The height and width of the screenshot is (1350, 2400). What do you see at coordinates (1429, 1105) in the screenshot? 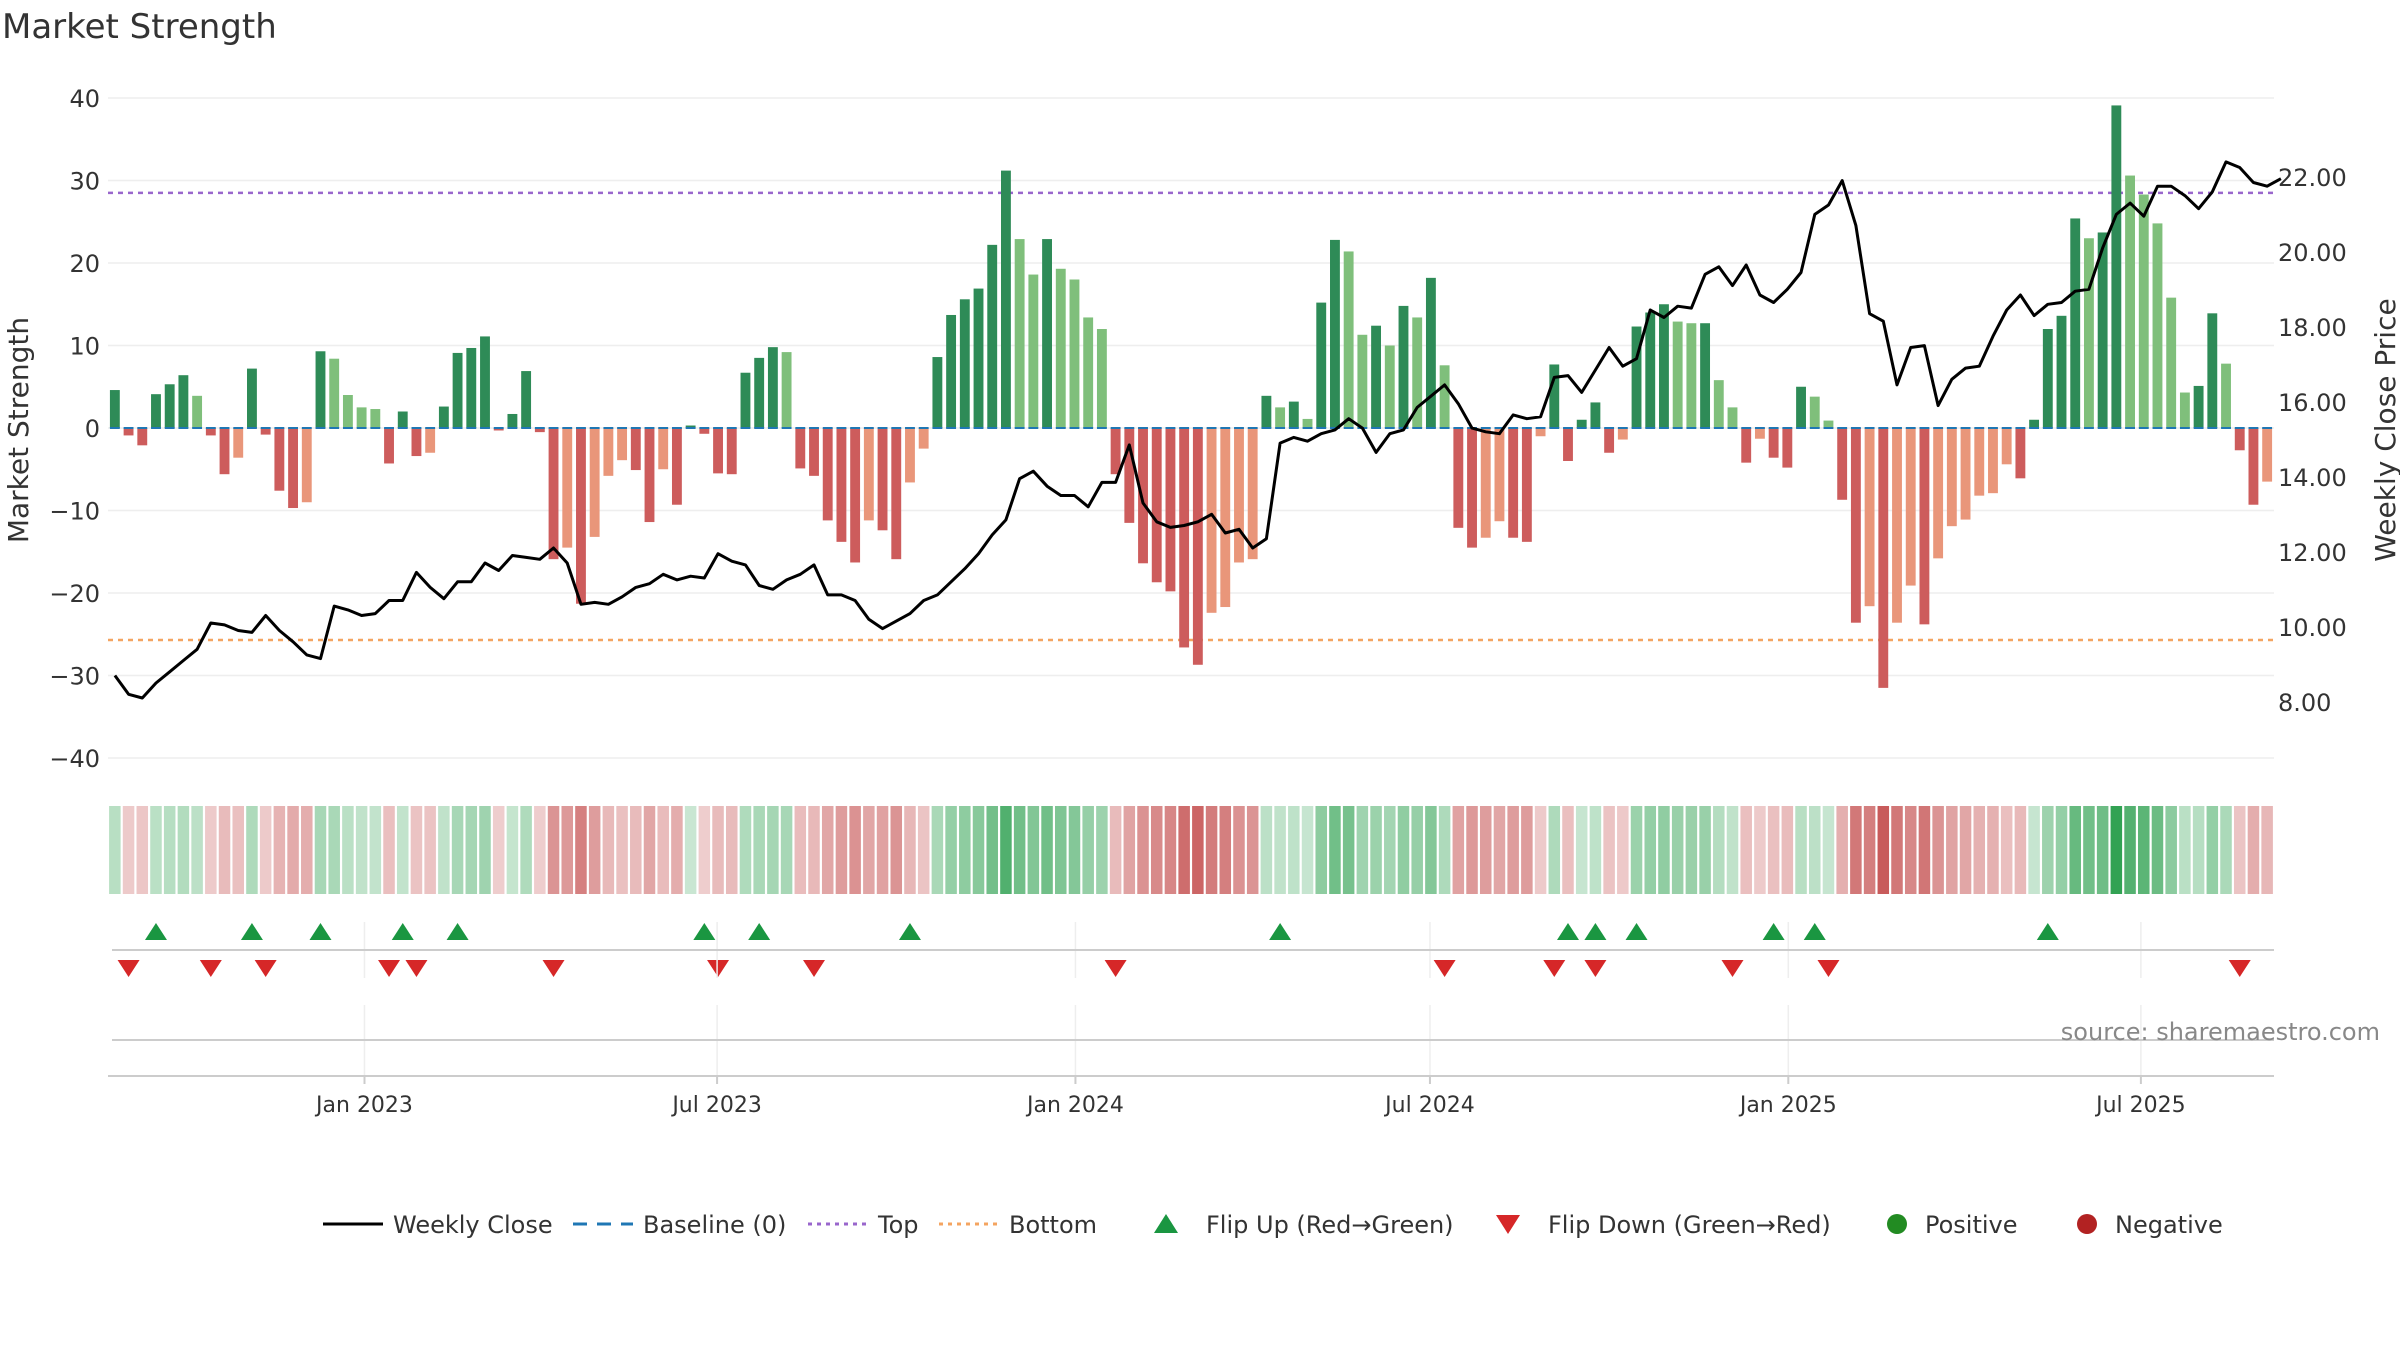
I see `x-tick-label: Jul 2024` at bounding box center [1429, 1105].